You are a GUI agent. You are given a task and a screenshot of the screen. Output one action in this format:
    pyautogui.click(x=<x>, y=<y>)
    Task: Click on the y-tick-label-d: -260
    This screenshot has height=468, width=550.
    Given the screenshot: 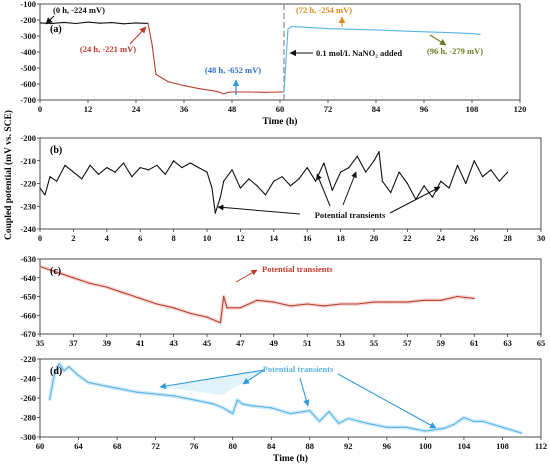 What is the action you would take?
    pyautogui.click(x=28, y=398)
    